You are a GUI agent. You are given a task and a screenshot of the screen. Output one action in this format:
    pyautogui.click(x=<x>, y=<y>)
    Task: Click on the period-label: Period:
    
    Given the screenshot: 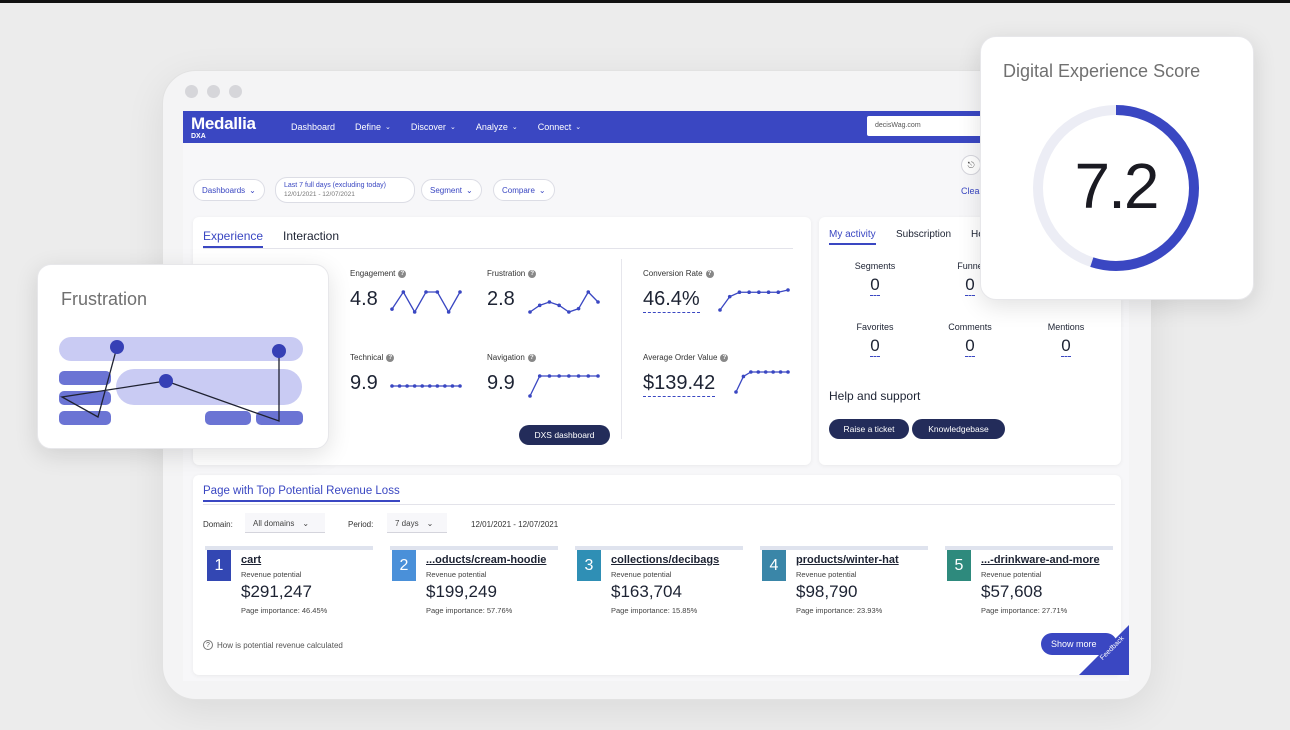 What is the action you would take?
    pyautogui.click(x=361, y=524)
    